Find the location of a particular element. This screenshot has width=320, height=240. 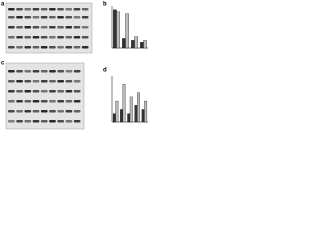

panel-label: a is located at coordinates (3, 5).